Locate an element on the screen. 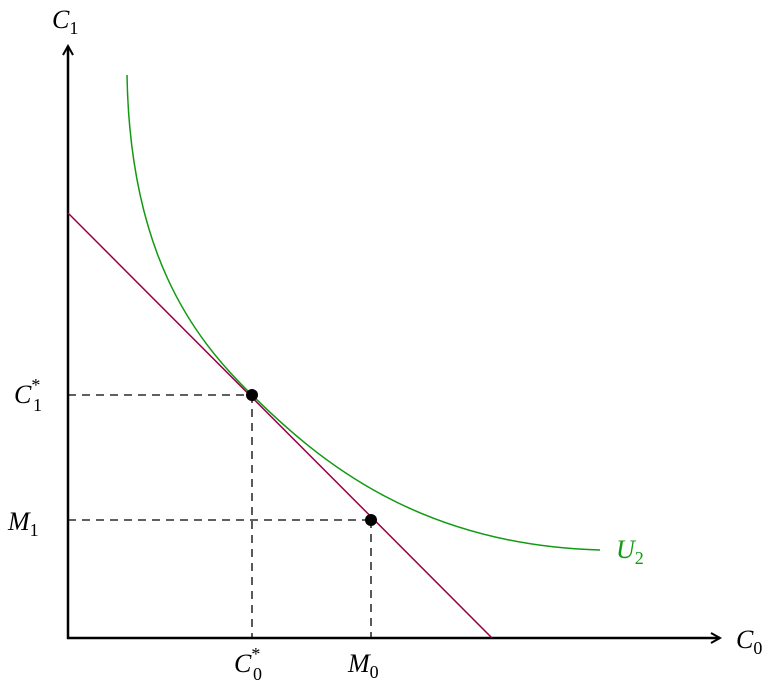 This screenshot has width=780, height=695. endowment-point is located at coordinates (371, 520).